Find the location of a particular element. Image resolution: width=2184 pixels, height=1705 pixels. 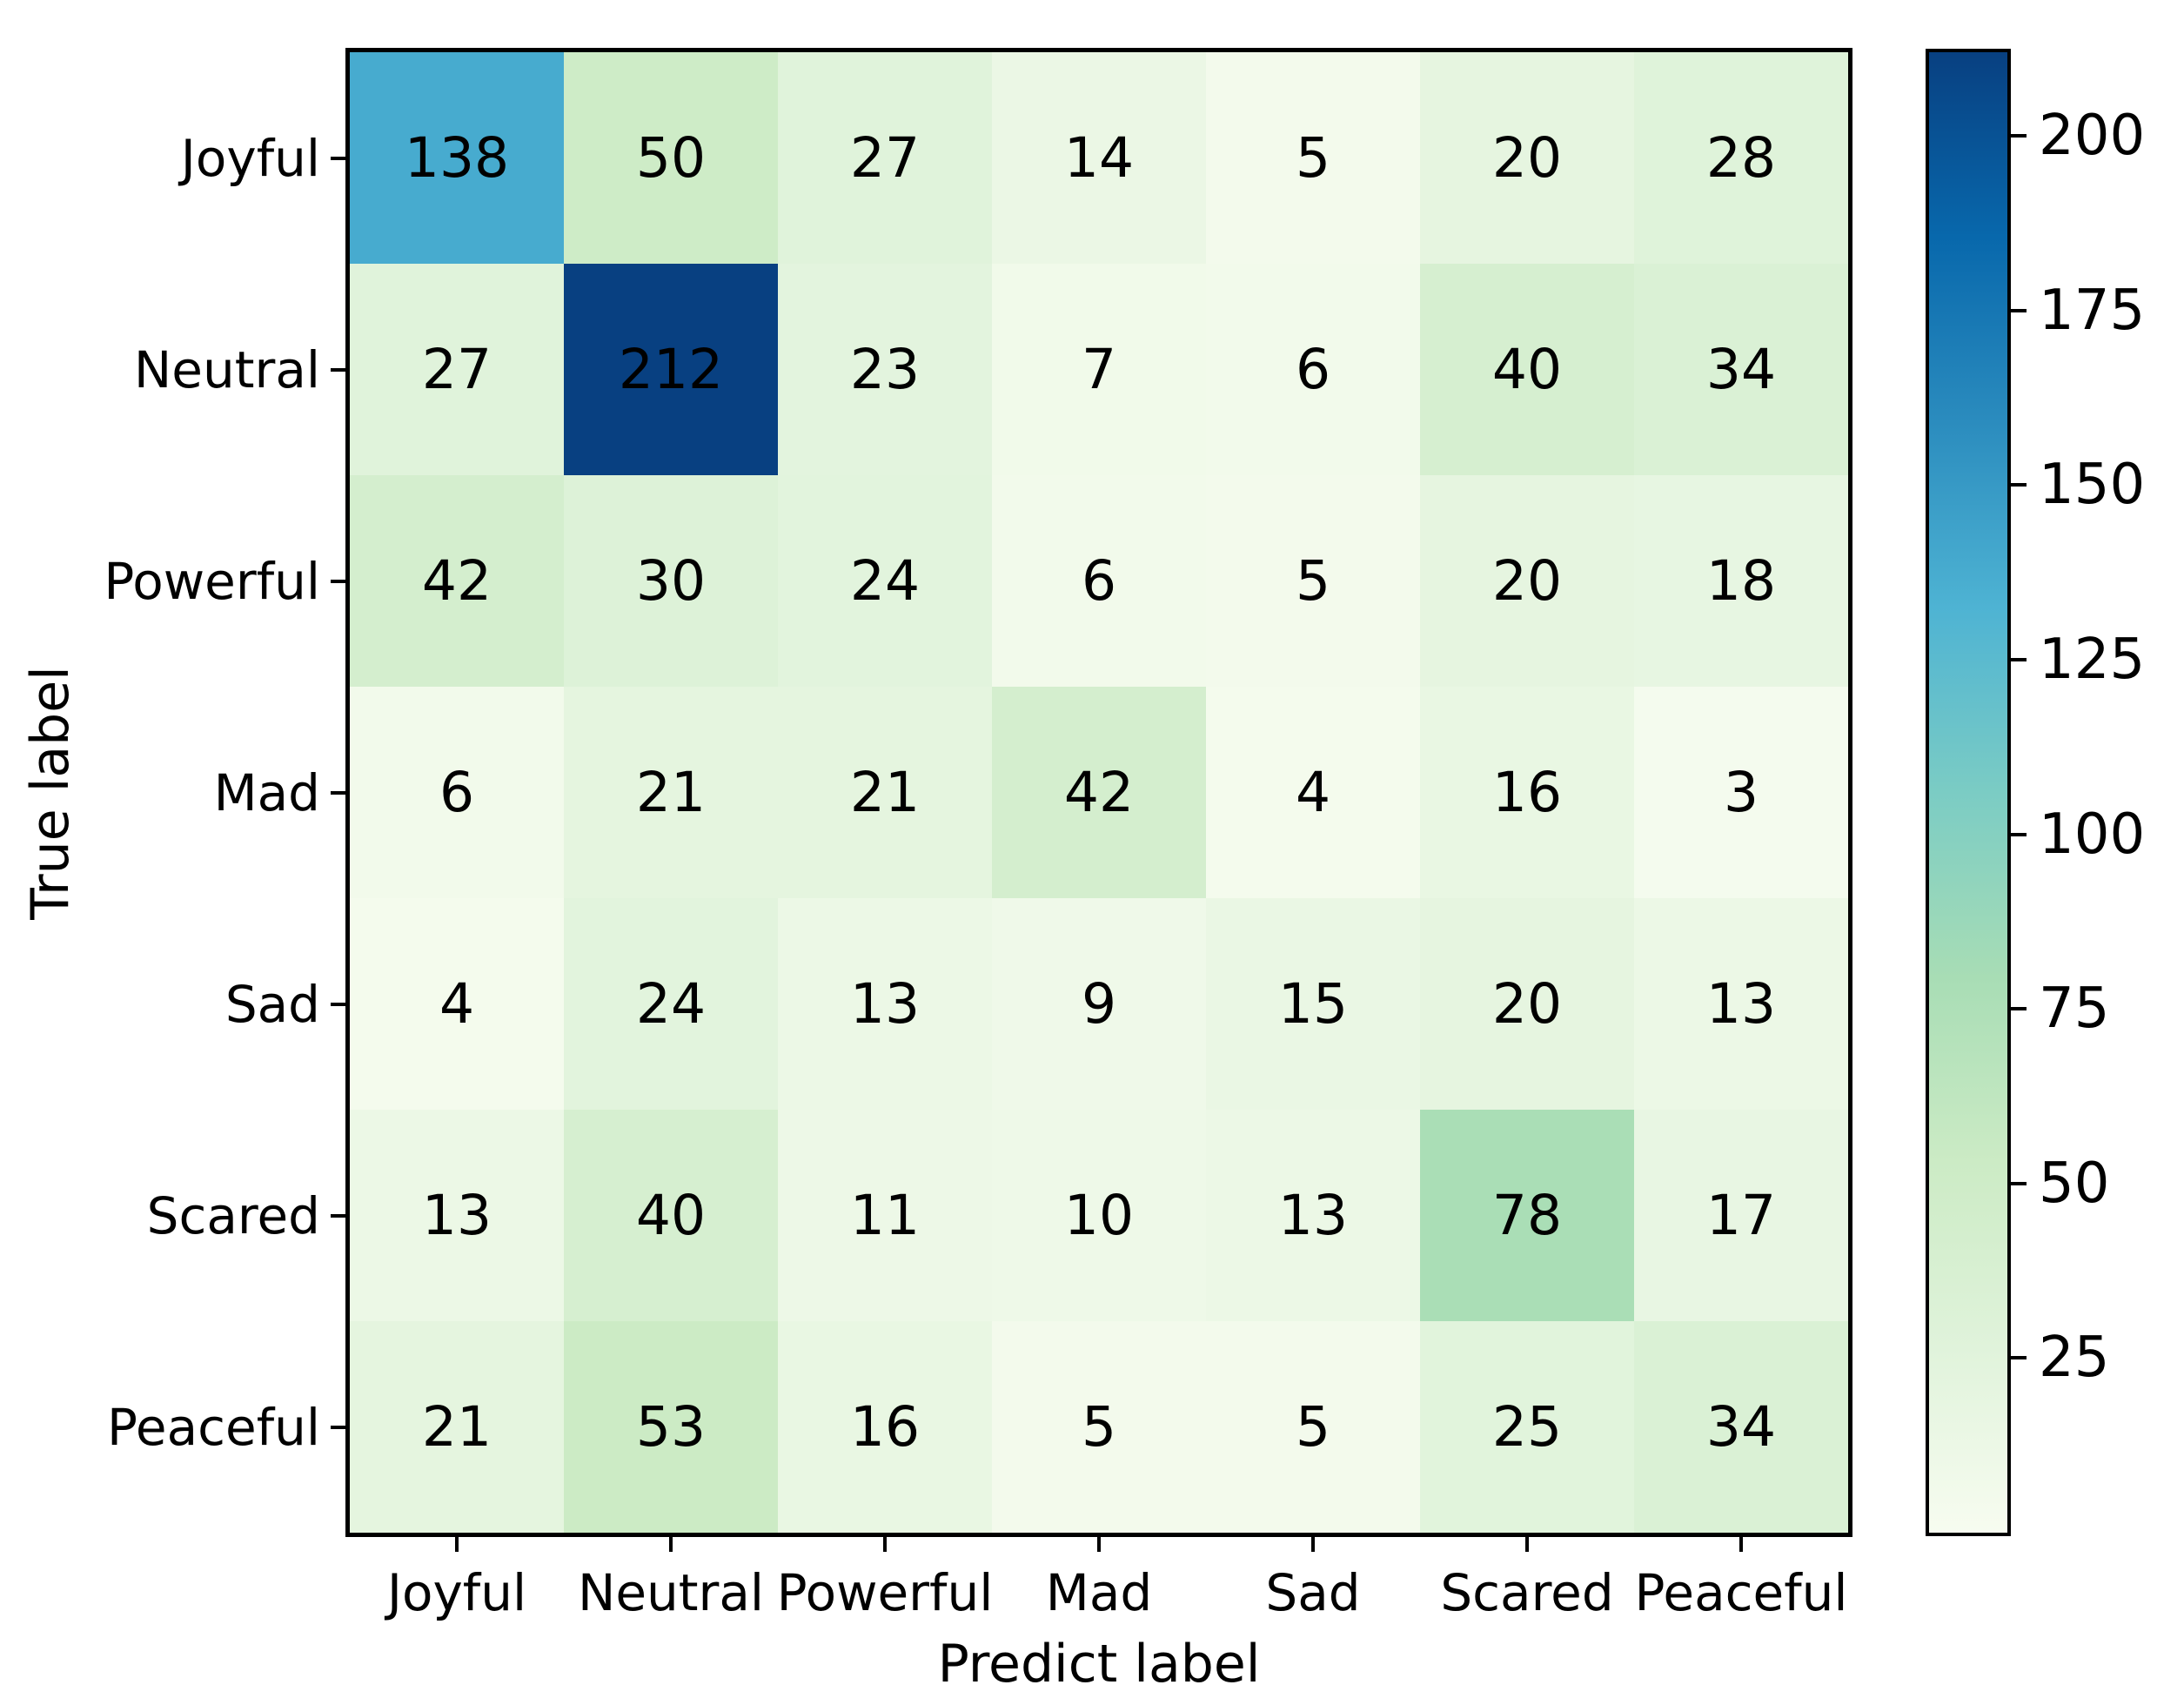

colorbar-gradient is located at coordinates (1968, 792).